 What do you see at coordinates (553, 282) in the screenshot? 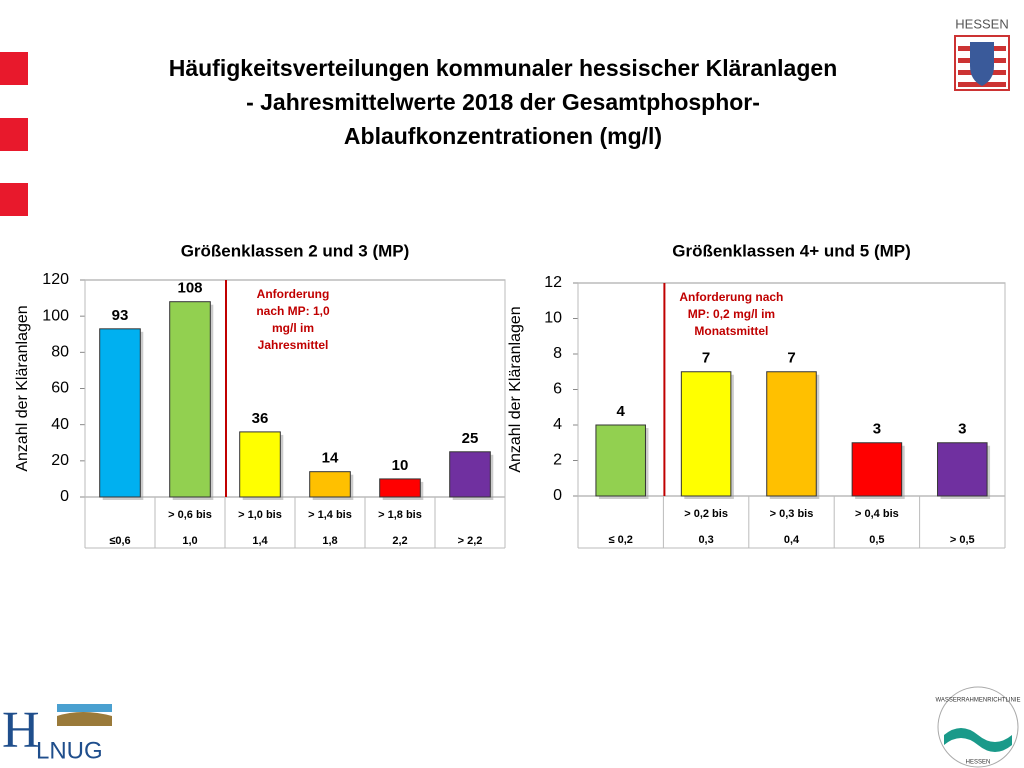
I see `y-tick-label: 12` at bounding box center [553, 282].